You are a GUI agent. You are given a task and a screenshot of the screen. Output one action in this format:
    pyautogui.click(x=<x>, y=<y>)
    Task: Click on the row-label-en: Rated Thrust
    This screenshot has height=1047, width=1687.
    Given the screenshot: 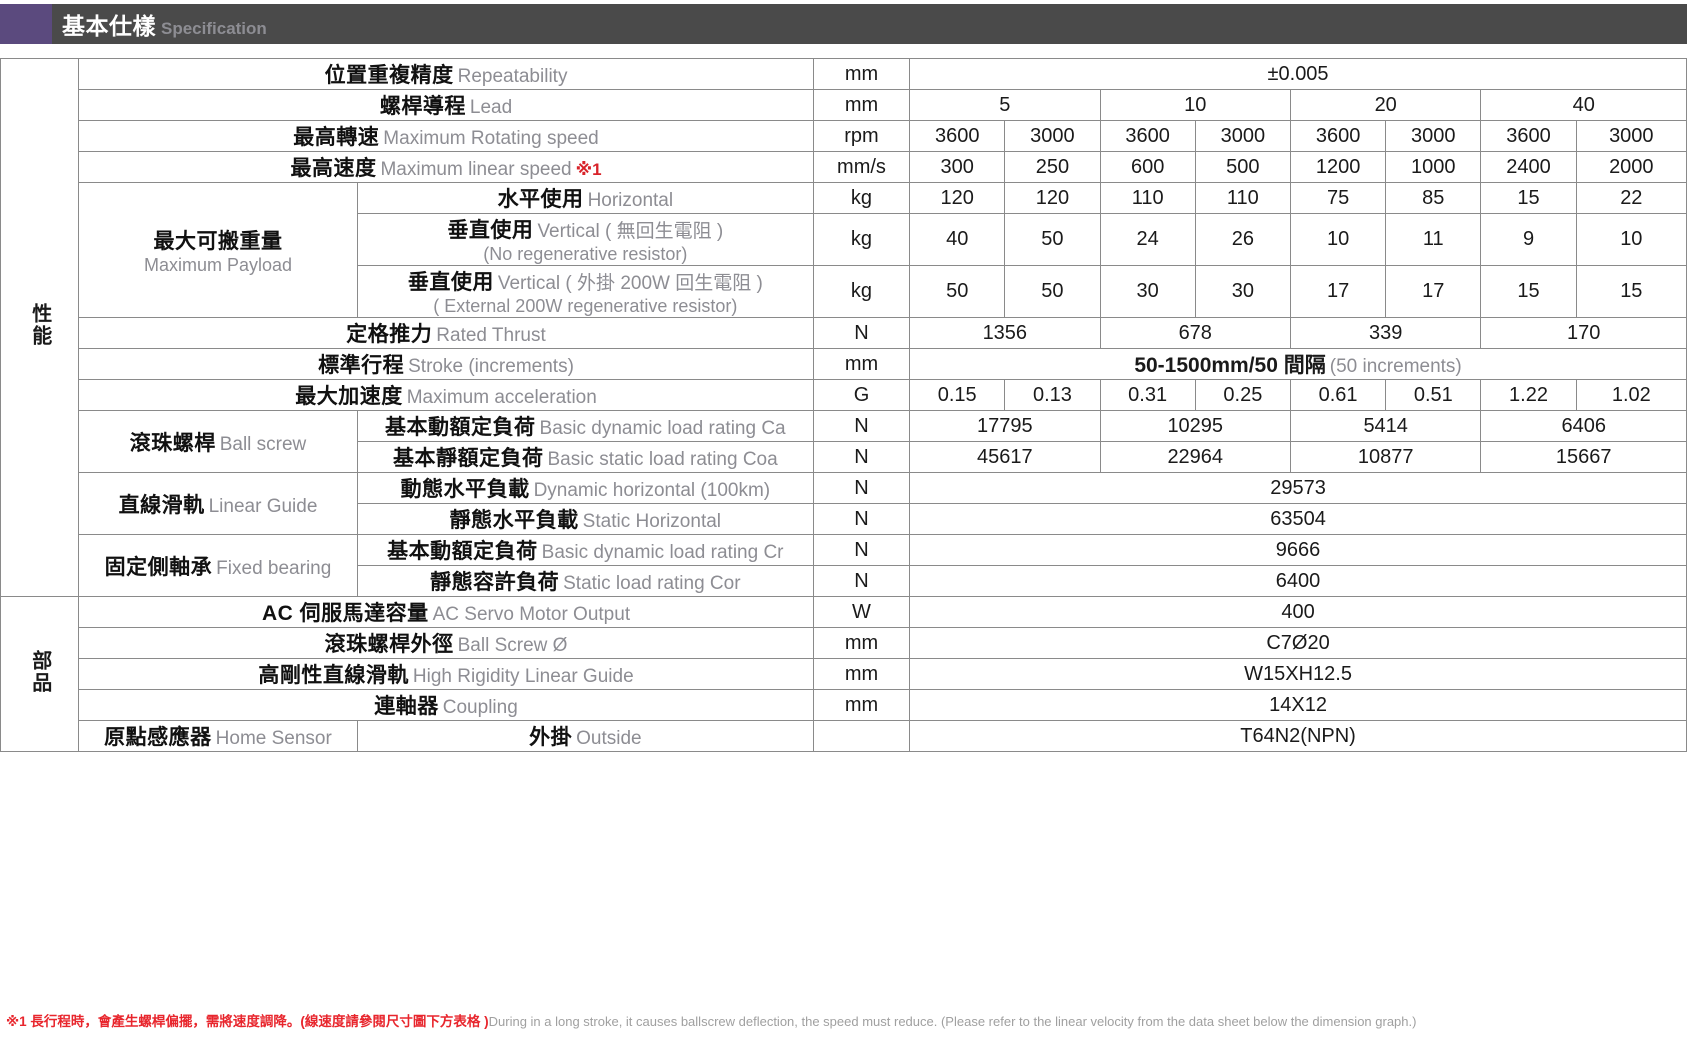 What is the action you would take?
    pyautogui.click(x=491, y=335)
    